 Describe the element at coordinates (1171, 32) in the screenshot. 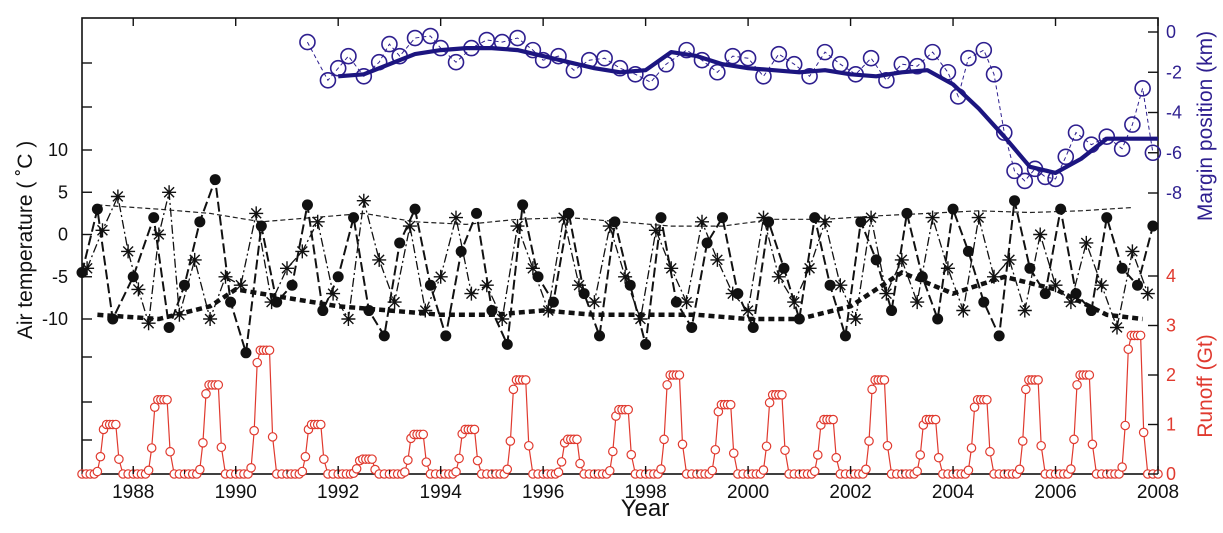

I see `margin-tick-label: 0` at that location.